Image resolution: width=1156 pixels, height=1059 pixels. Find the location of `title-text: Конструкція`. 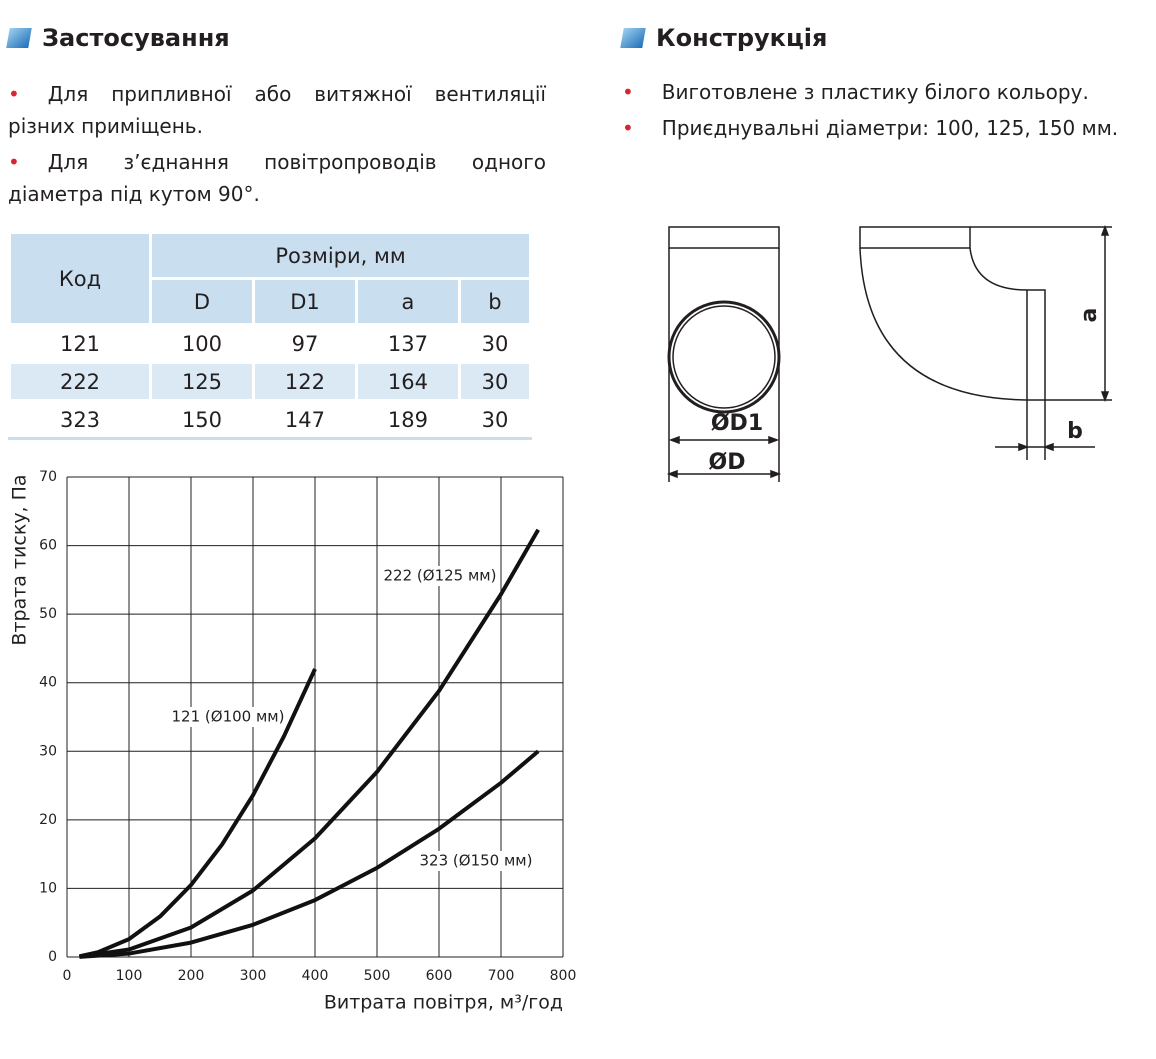

title-text: Конструкція is located at coordinates (742, 38).